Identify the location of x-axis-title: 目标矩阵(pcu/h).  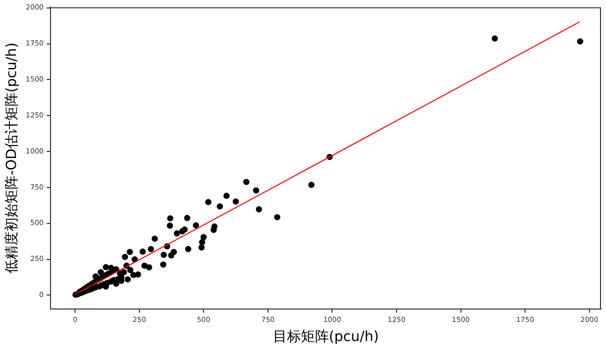
(325, 337).